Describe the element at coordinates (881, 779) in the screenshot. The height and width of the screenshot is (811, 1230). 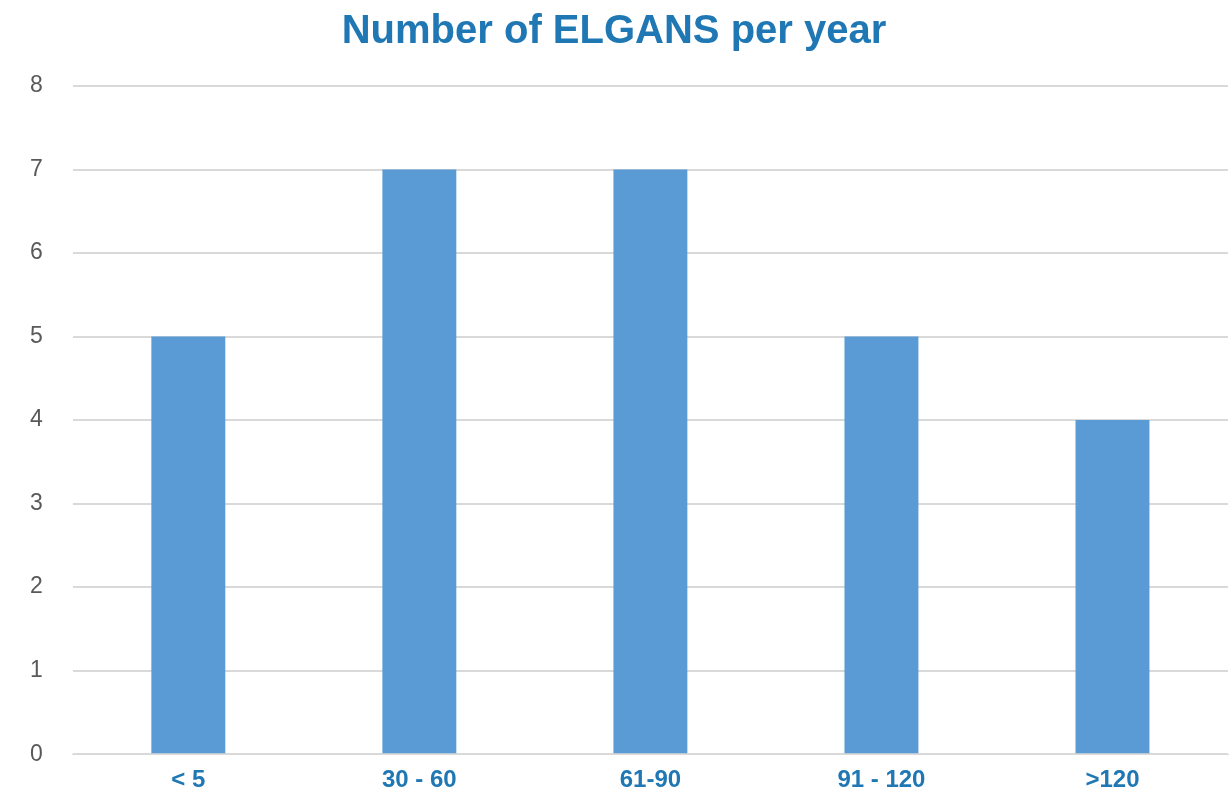
I see `x-tick-label: 91 - 120` at that location.